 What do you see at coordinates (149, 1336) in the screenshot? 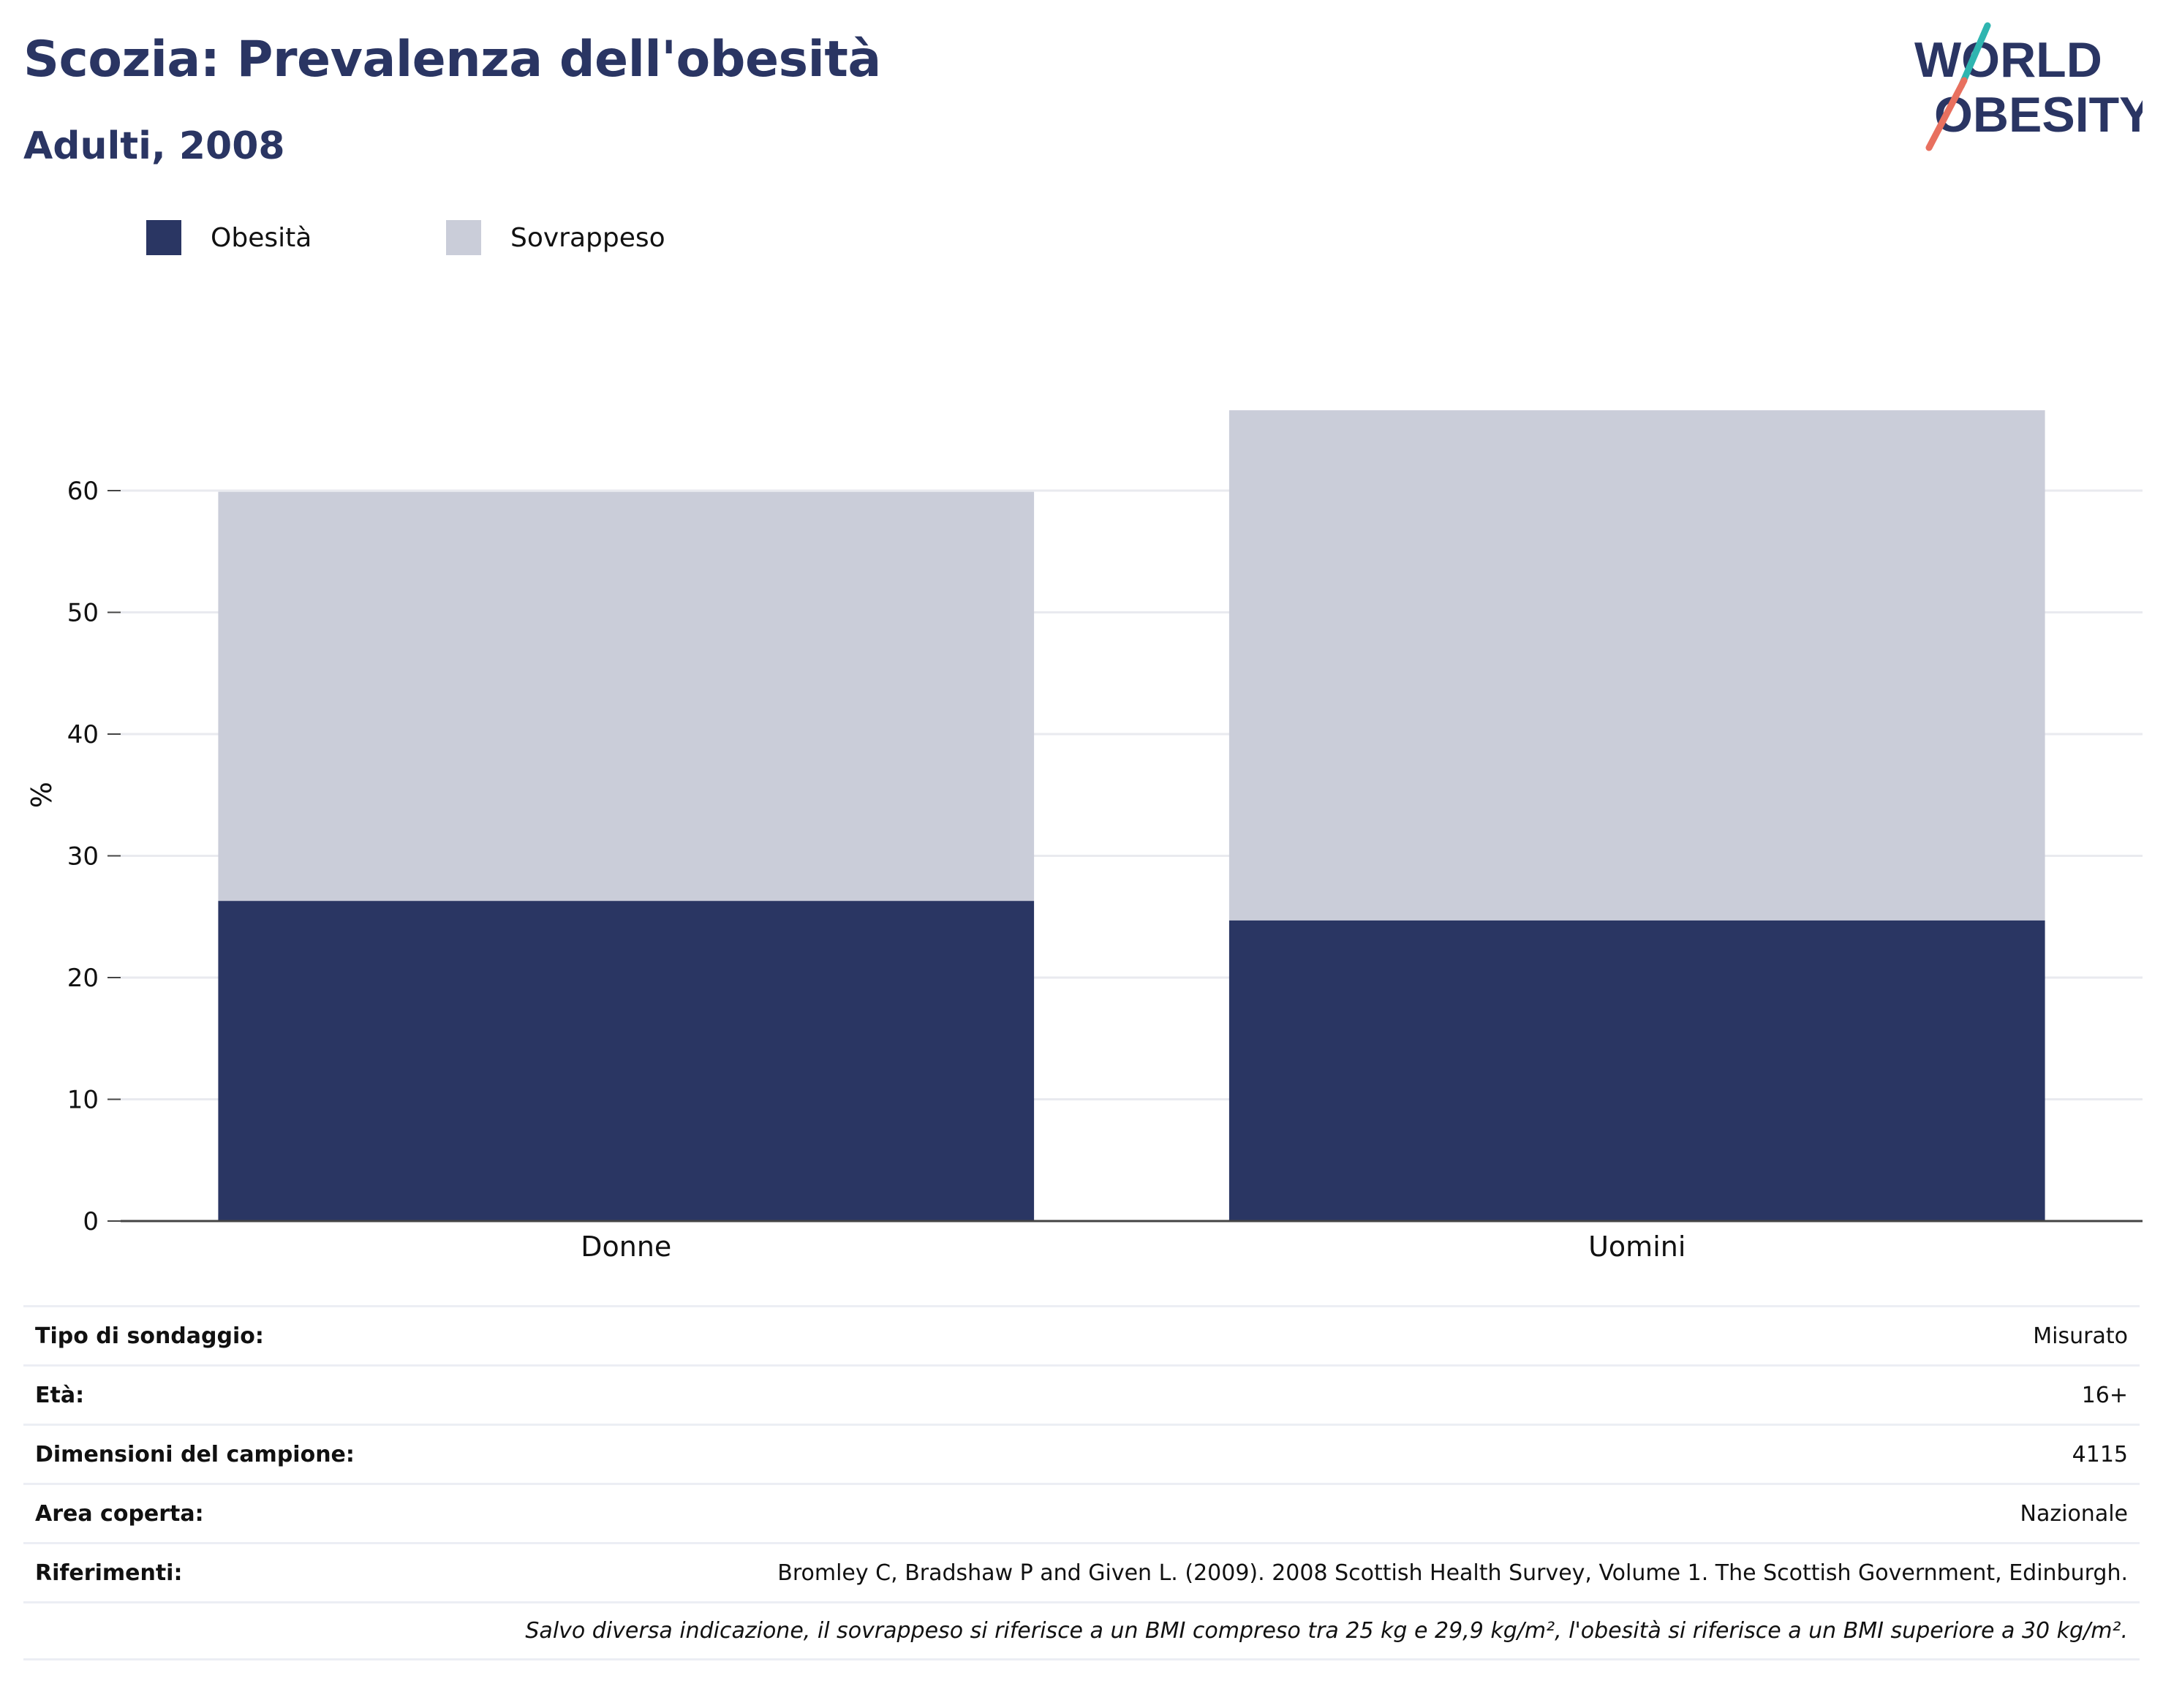
I see `info-key: Tipo di sondaggio:` at bounding box center [149, 1336].